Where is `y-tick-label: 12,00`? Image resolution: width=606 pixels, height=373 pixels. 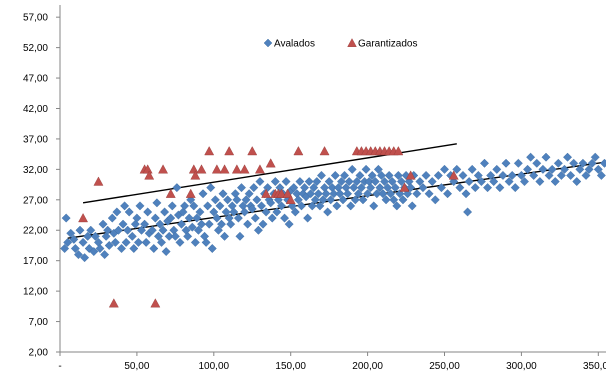
y-tick-label: 12,00 is located at coordinates (35, 292).